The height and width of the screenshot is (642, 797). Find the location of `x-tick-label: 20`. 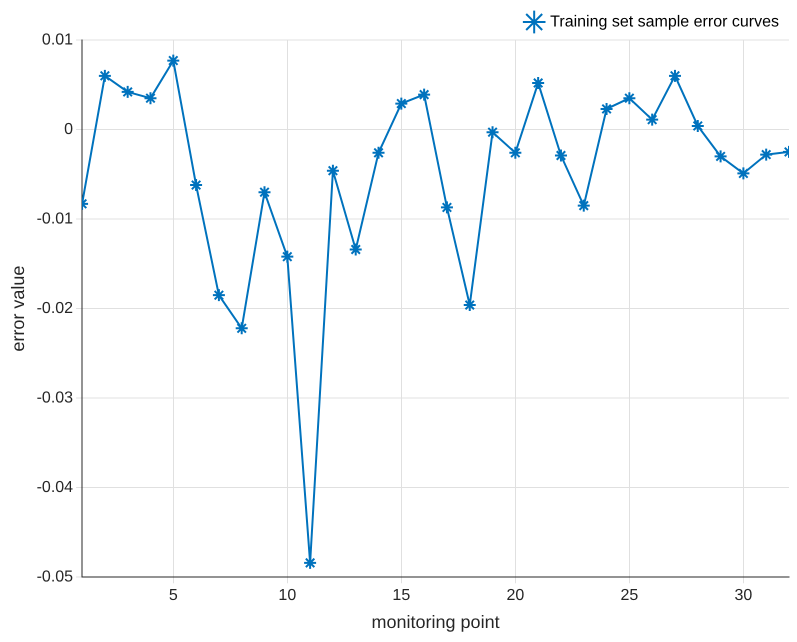

x-tick-label: 20 is located at coordinates (515, 595).